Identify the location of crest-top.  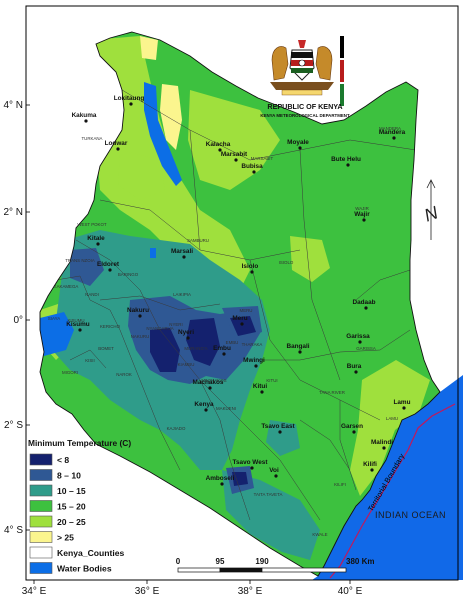
(302, 44).